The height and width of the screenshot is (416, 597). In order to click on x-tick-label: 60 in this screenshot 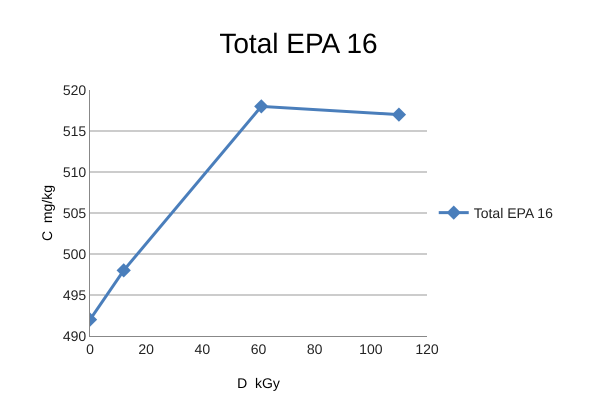, I will do `click(258, 348)`.